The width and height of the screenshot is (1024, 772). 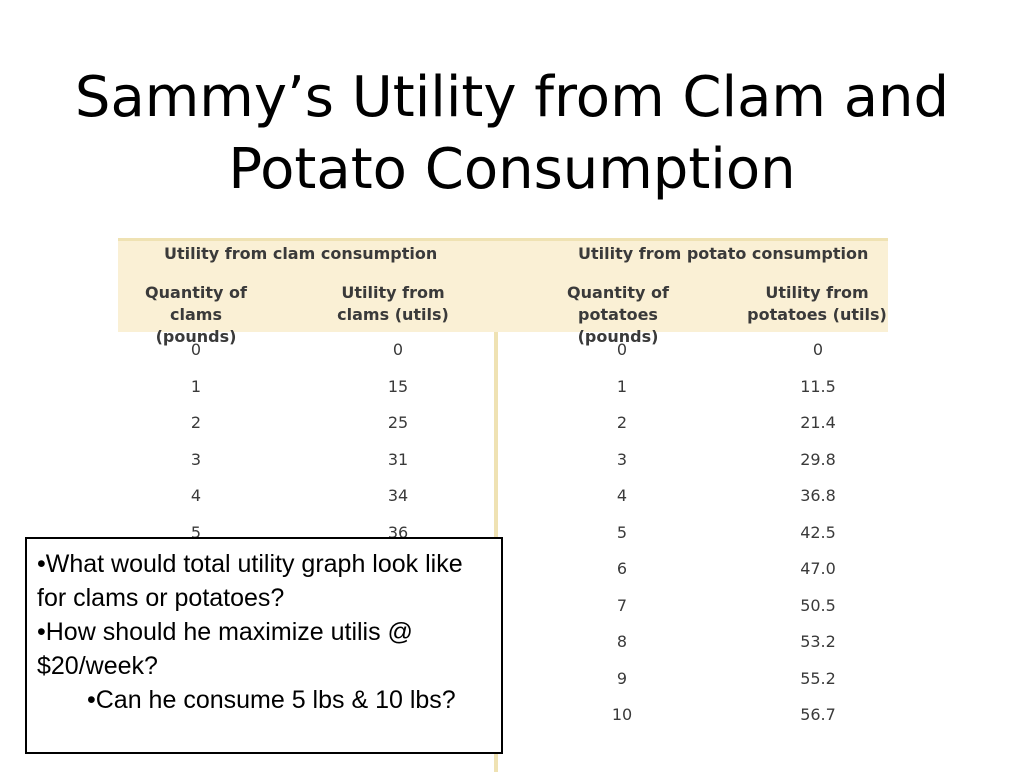 I want to click on table-row: 9 55.2, so click(x=503, y=687).